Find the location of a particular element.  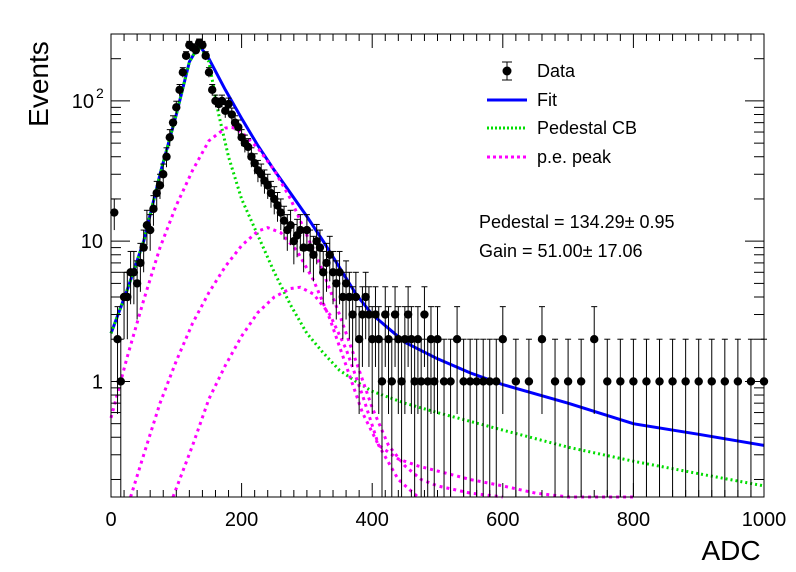

x-tick-label: 600 is located at coordinates (502, 520).